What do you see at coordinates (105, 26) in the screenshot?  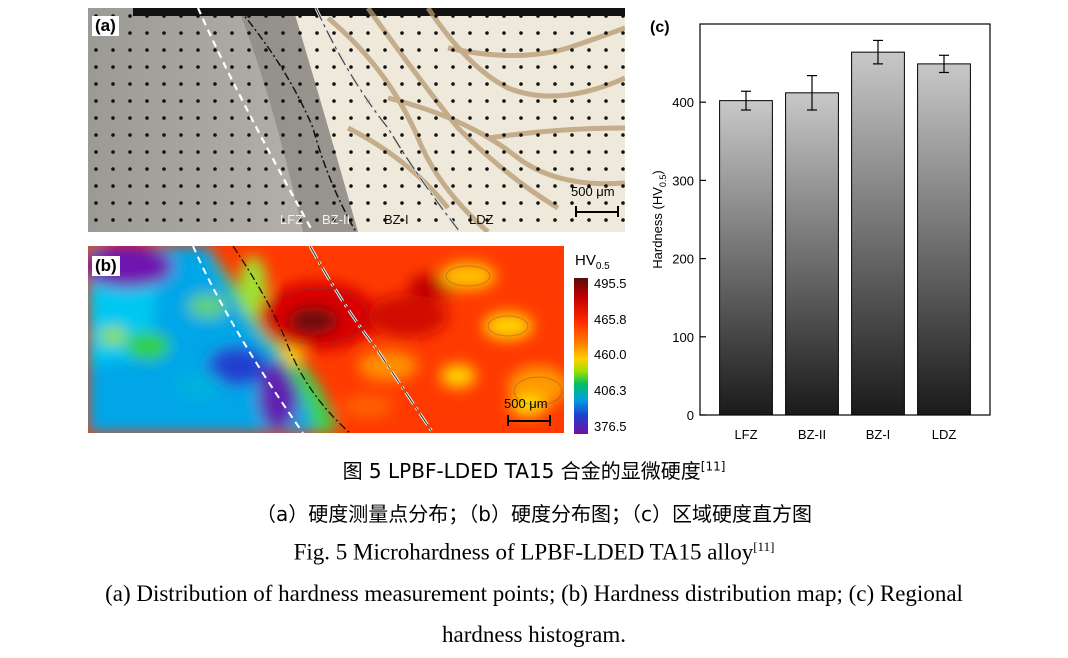 I see `panel-a-label: (a)` at bounding box center [105, 26].